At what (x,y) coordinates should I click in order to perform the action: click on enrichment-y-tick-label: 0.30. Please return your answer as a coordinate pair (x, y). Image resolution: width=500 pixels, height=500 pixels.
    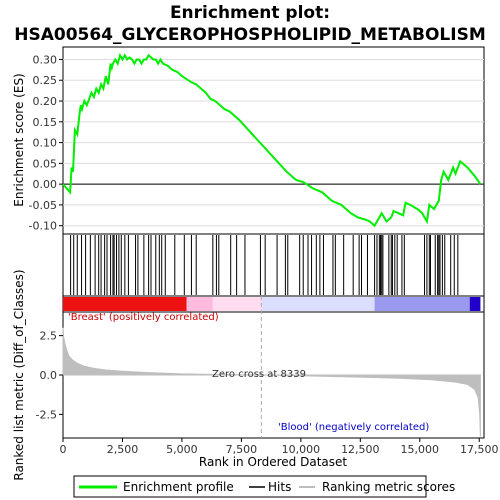
    Looking at the image, I should click on (45, 59).